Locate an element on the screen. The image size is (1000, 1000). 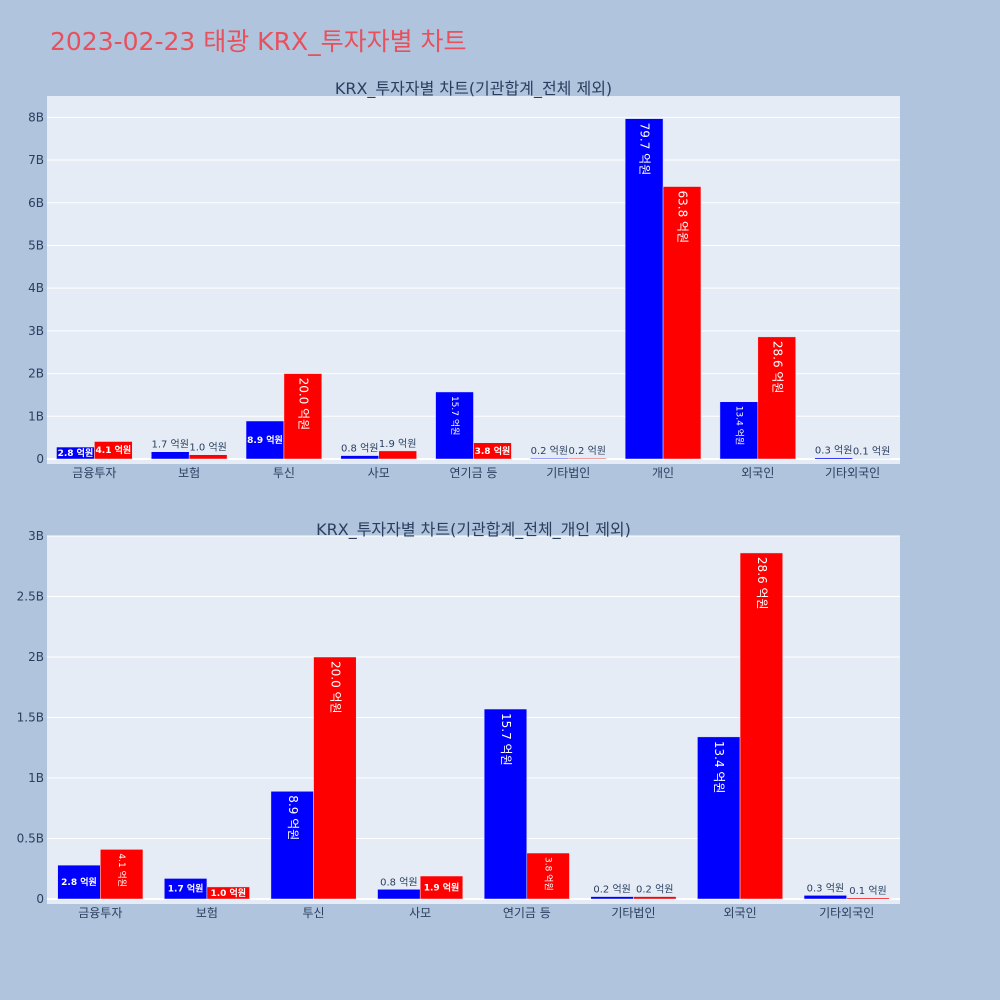
x-tick-label: 개인 is located at coordinates (663, 473).